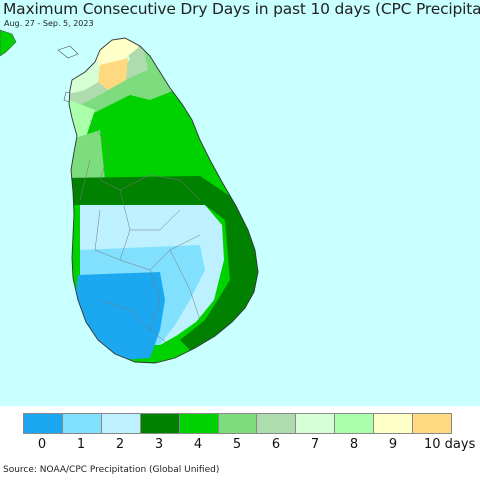  I want to click on legend-label-6: 6, so click(276, 444).